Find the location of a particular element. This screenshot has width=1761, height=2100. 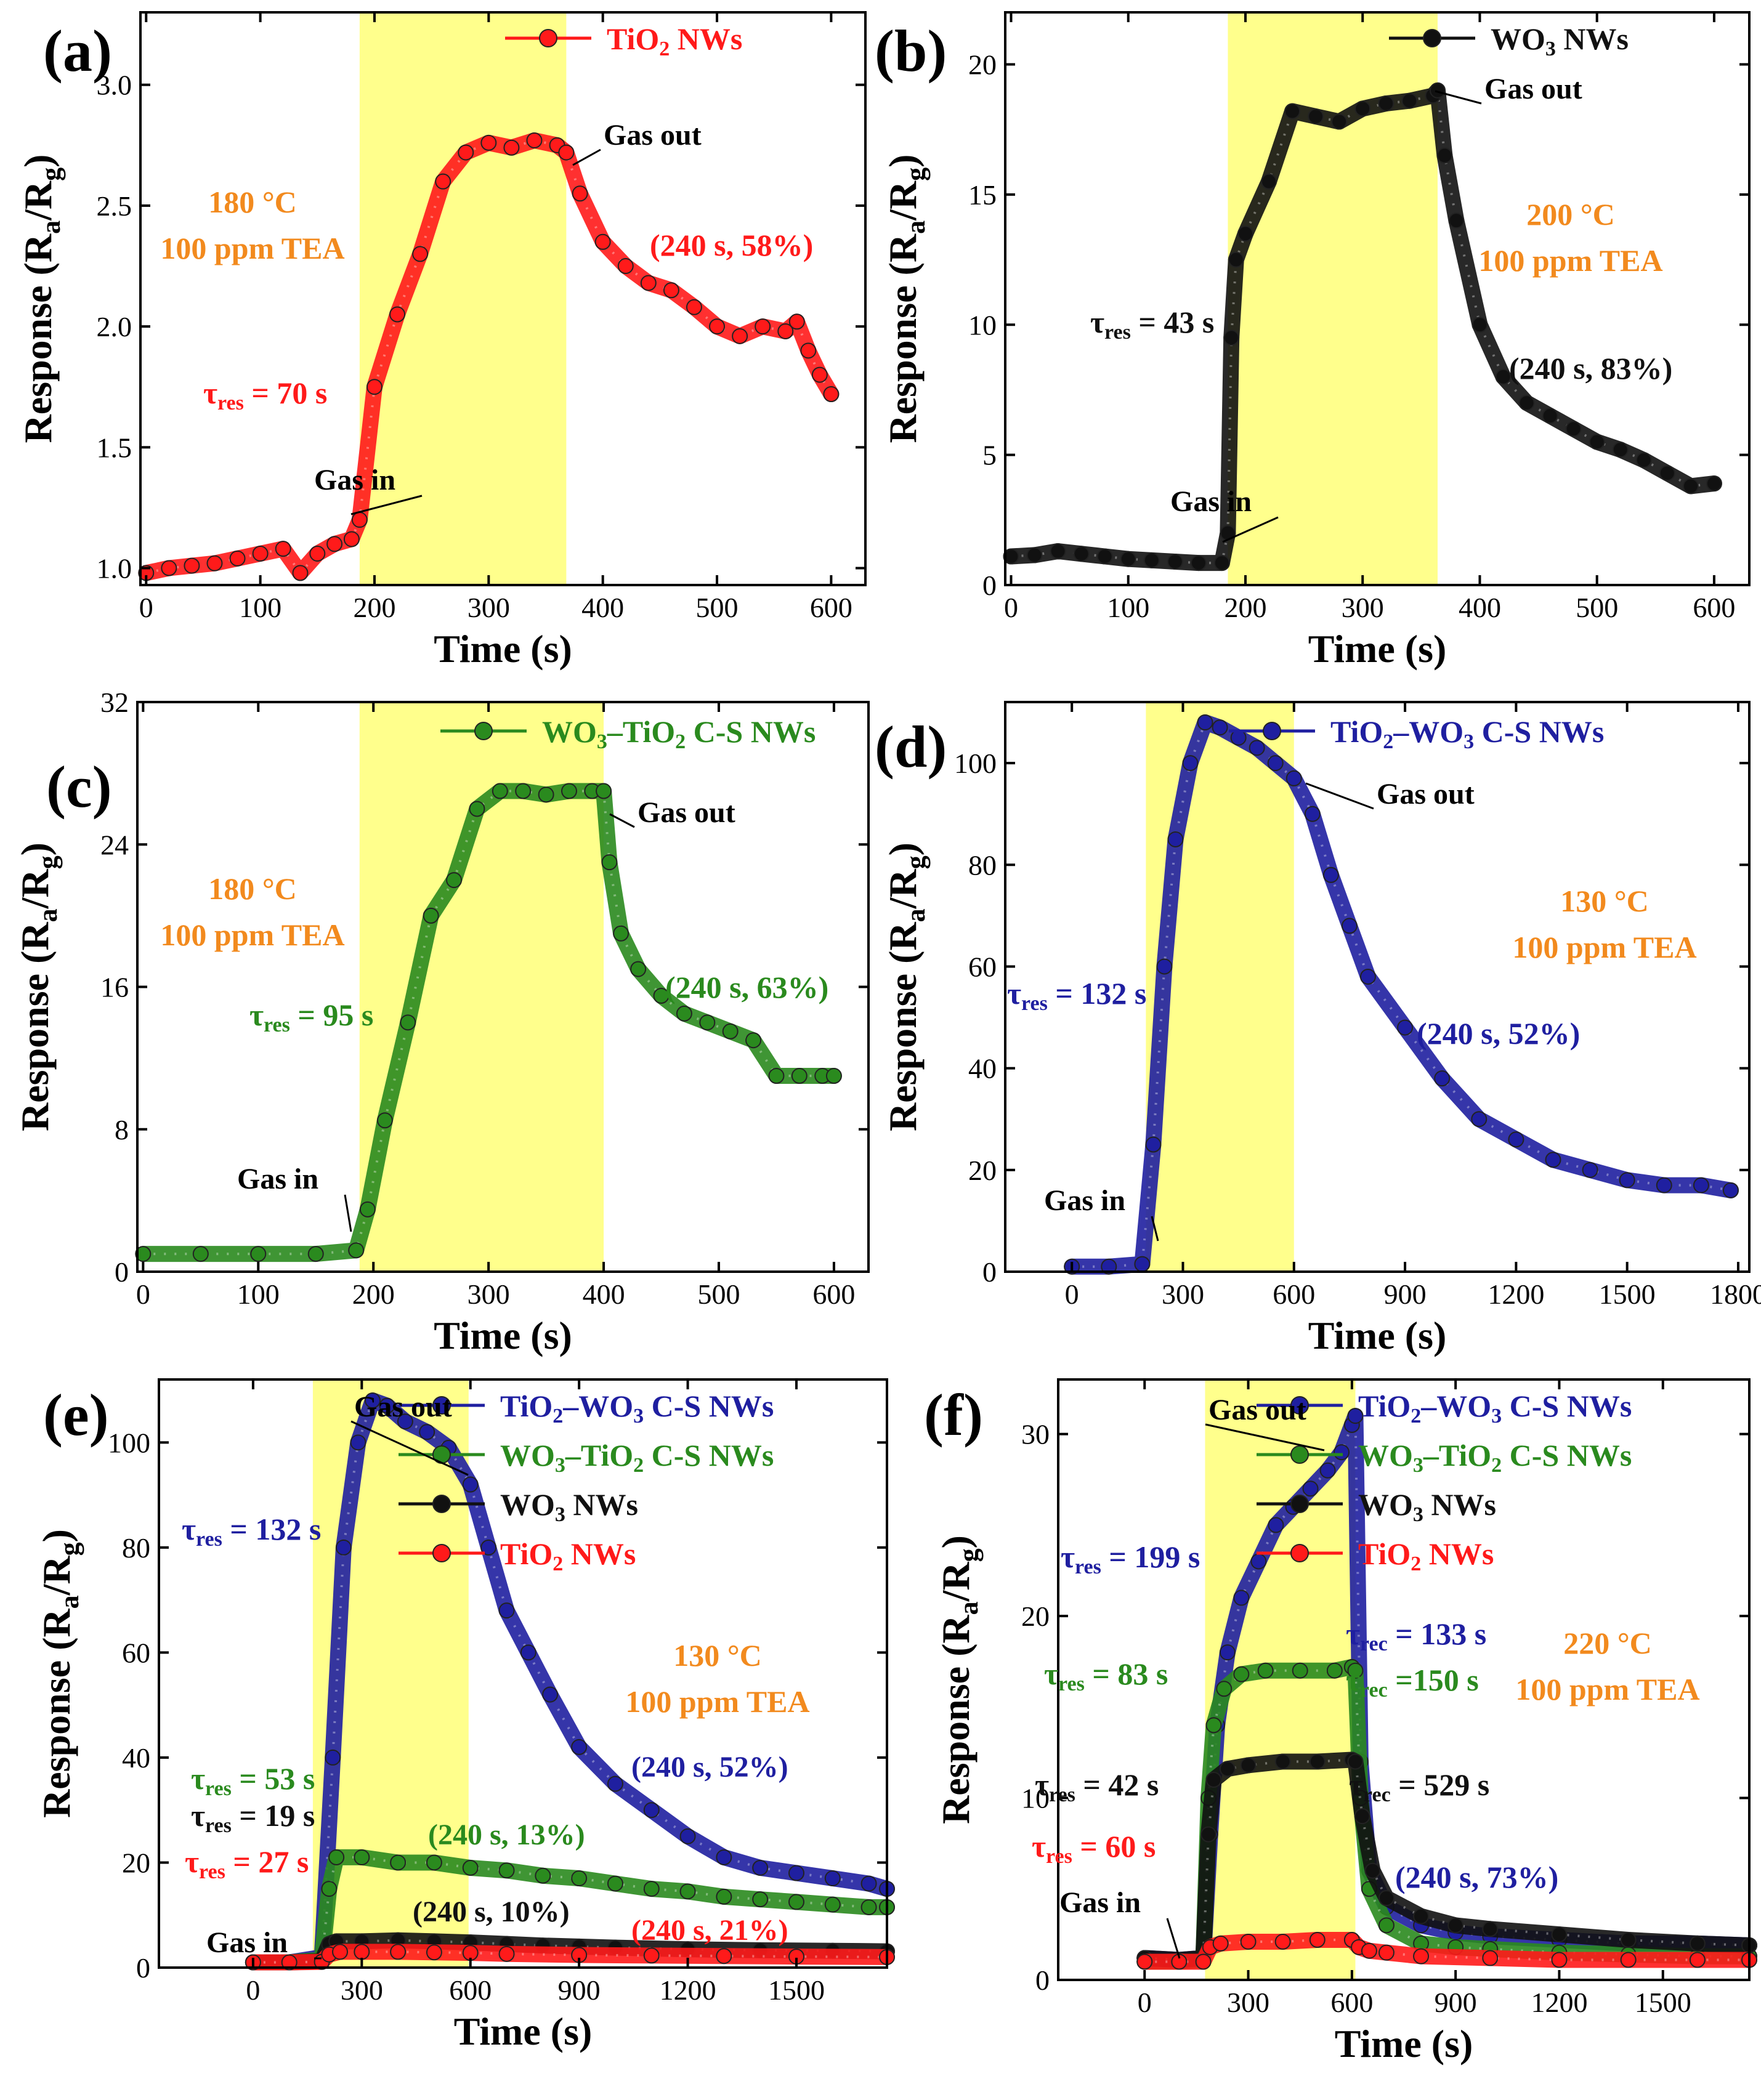

y-tick-label: 15 is located at coordinates (982, 195).